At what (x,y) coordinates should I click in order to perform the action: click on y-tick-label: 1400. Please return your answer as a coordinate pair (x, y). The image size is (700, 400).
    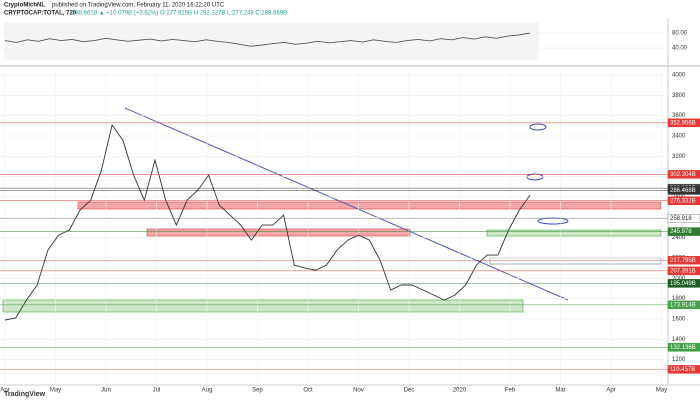
    Looking at the image, I should click on (679, 340).